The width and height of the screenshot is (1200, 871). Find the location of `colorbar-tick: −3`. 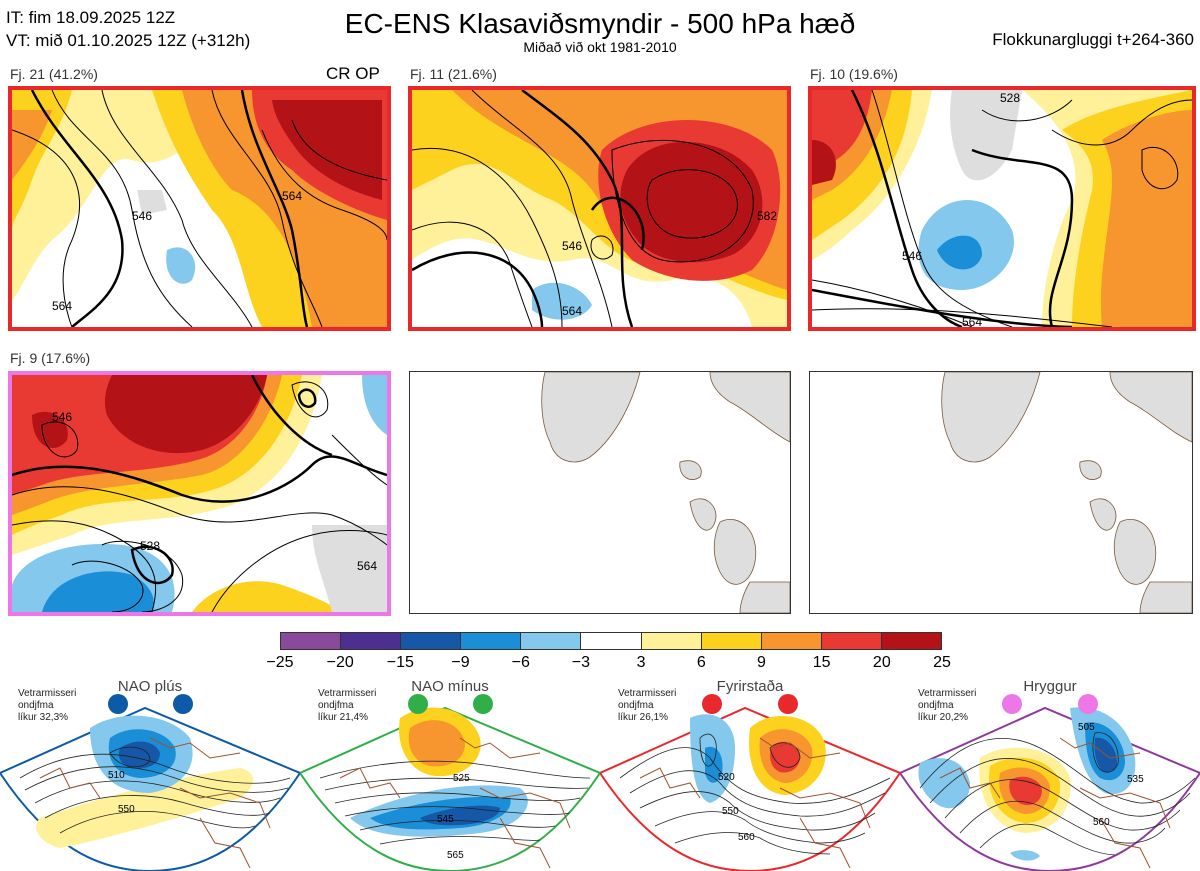

colorbar-tick: −3 is located at coordinates (581, 662).